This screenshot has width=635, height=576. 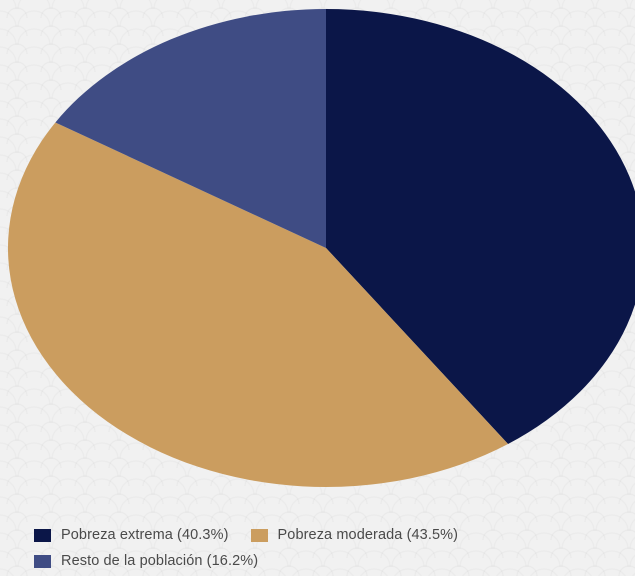 I want to click on legend-swatch-resto-poblacion, so click(x=42, y=561).